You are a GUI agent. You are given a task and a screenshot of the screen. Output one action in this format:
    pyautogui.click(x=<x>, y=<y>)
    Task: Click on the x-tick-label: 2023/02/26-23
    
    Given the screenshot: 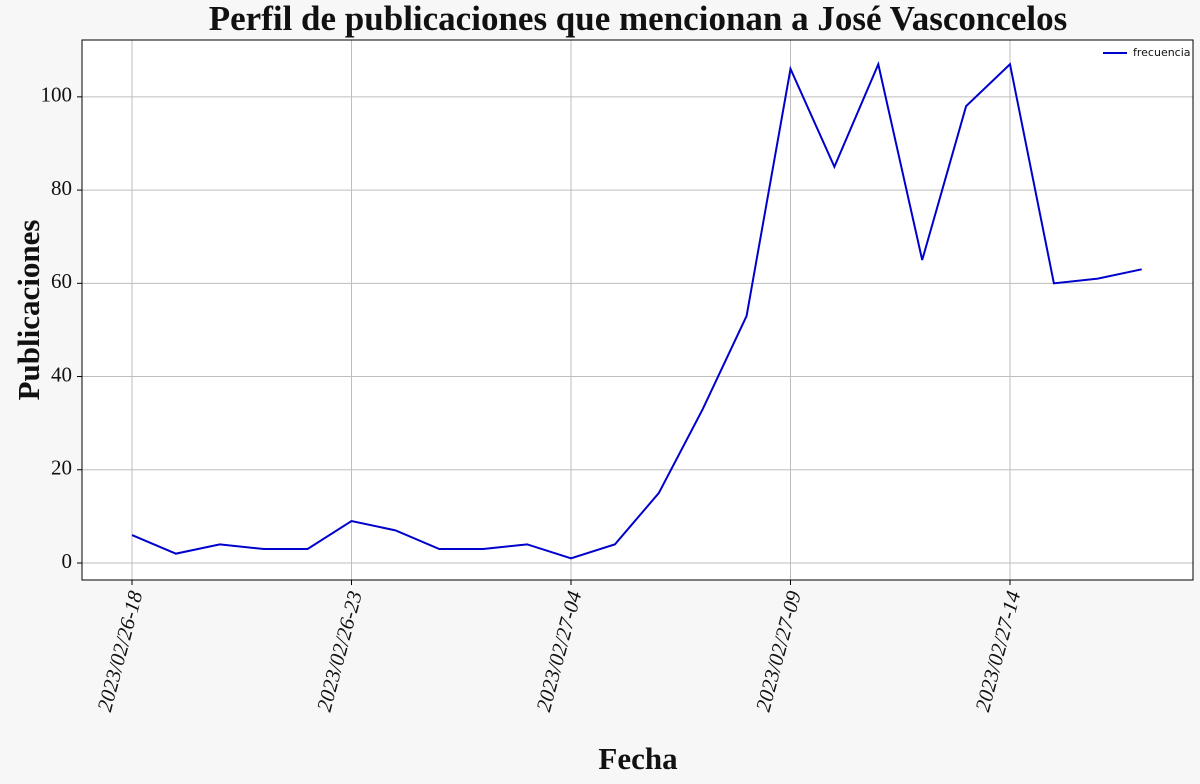 What is the action you would take?
    pyautogui.click(x=339, y=651)
    